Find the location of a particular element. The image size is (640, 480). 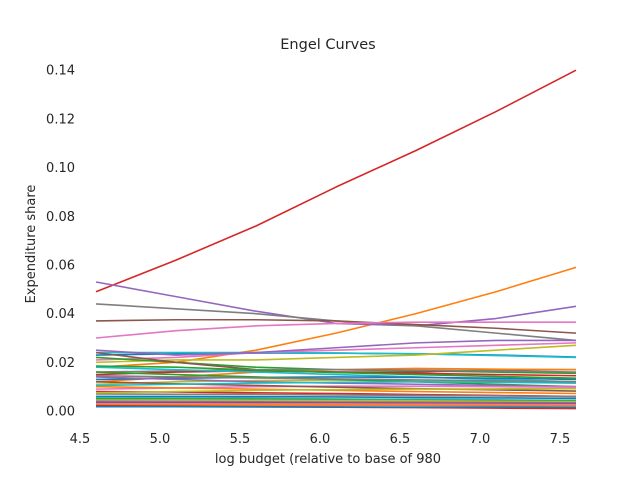

y-tick-label: 0.04 is located at coordinates (60, 314).